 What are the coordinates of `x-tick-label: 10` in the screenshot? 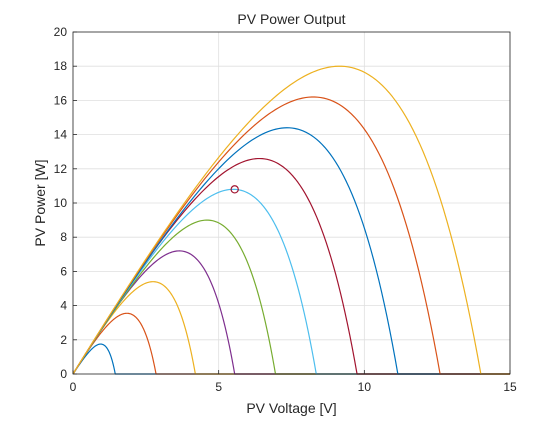 It's located at (365, 387).